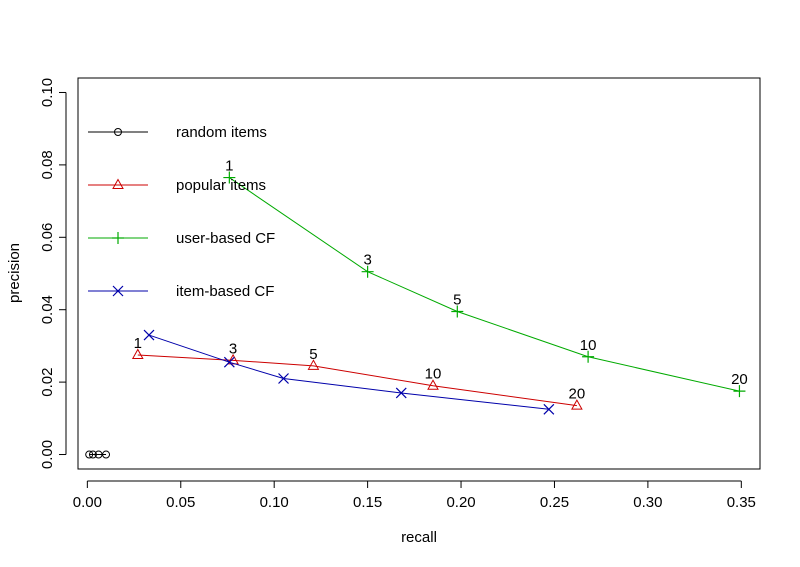 Image resolution: width=800 pixels, height=567 pixels. I want to click on x-tick-label: 0.30, so click(647, 502).